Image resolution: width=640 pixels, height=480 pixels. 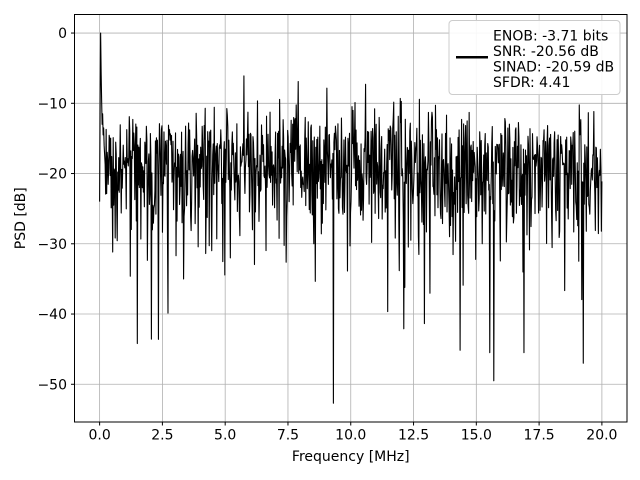 What do you see at coordinates (351, 457) in the screenshot?
I see `x-axis-label: Frequency [MHz]` at bounding box center [351, 457].